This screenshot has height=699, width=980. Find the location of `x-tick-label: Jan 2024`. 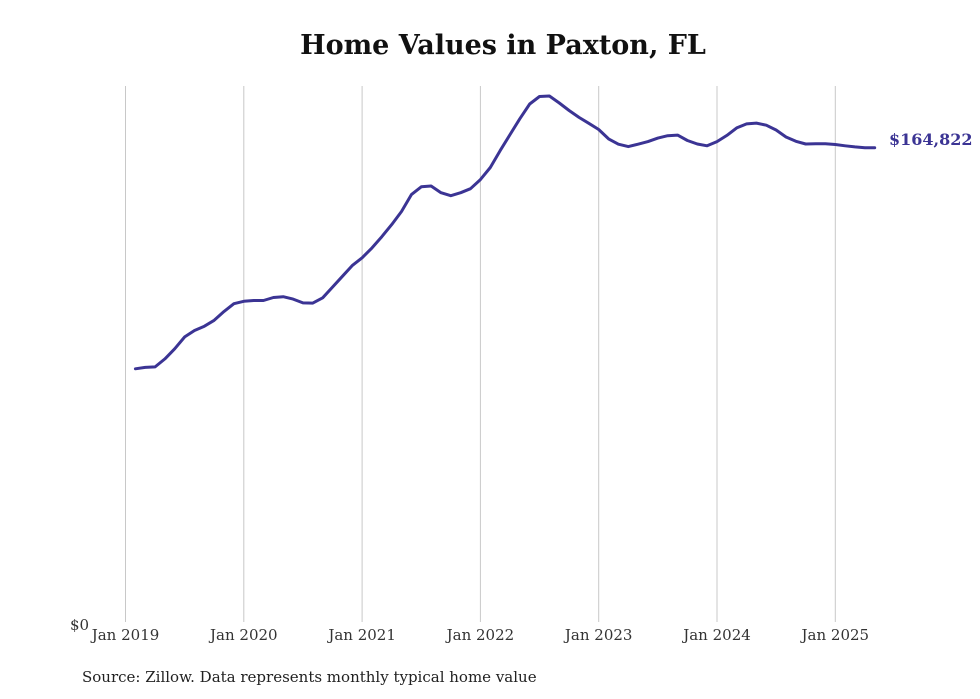

x-tick-label: Jan 2024 is located at coordinates (716, 635).